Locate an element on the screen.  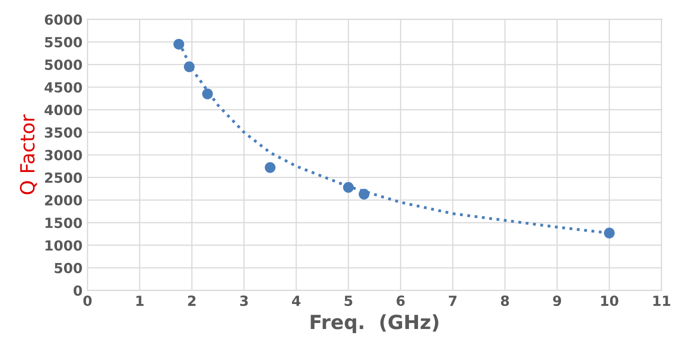
x-tick-label: 1 is located at coordinates (140, 301).